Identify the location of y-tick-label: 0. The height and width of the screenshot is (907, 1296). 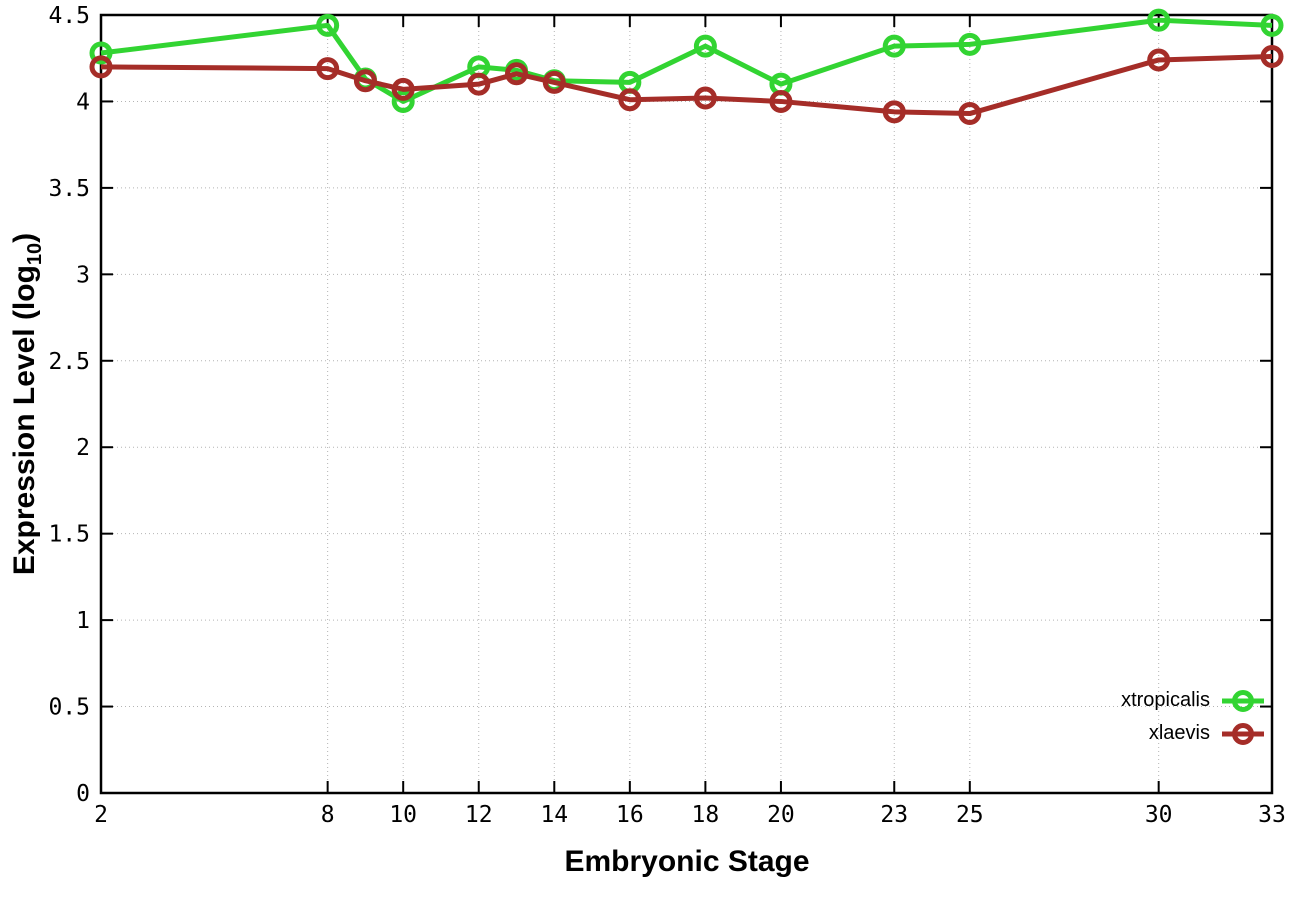
(83, 794).